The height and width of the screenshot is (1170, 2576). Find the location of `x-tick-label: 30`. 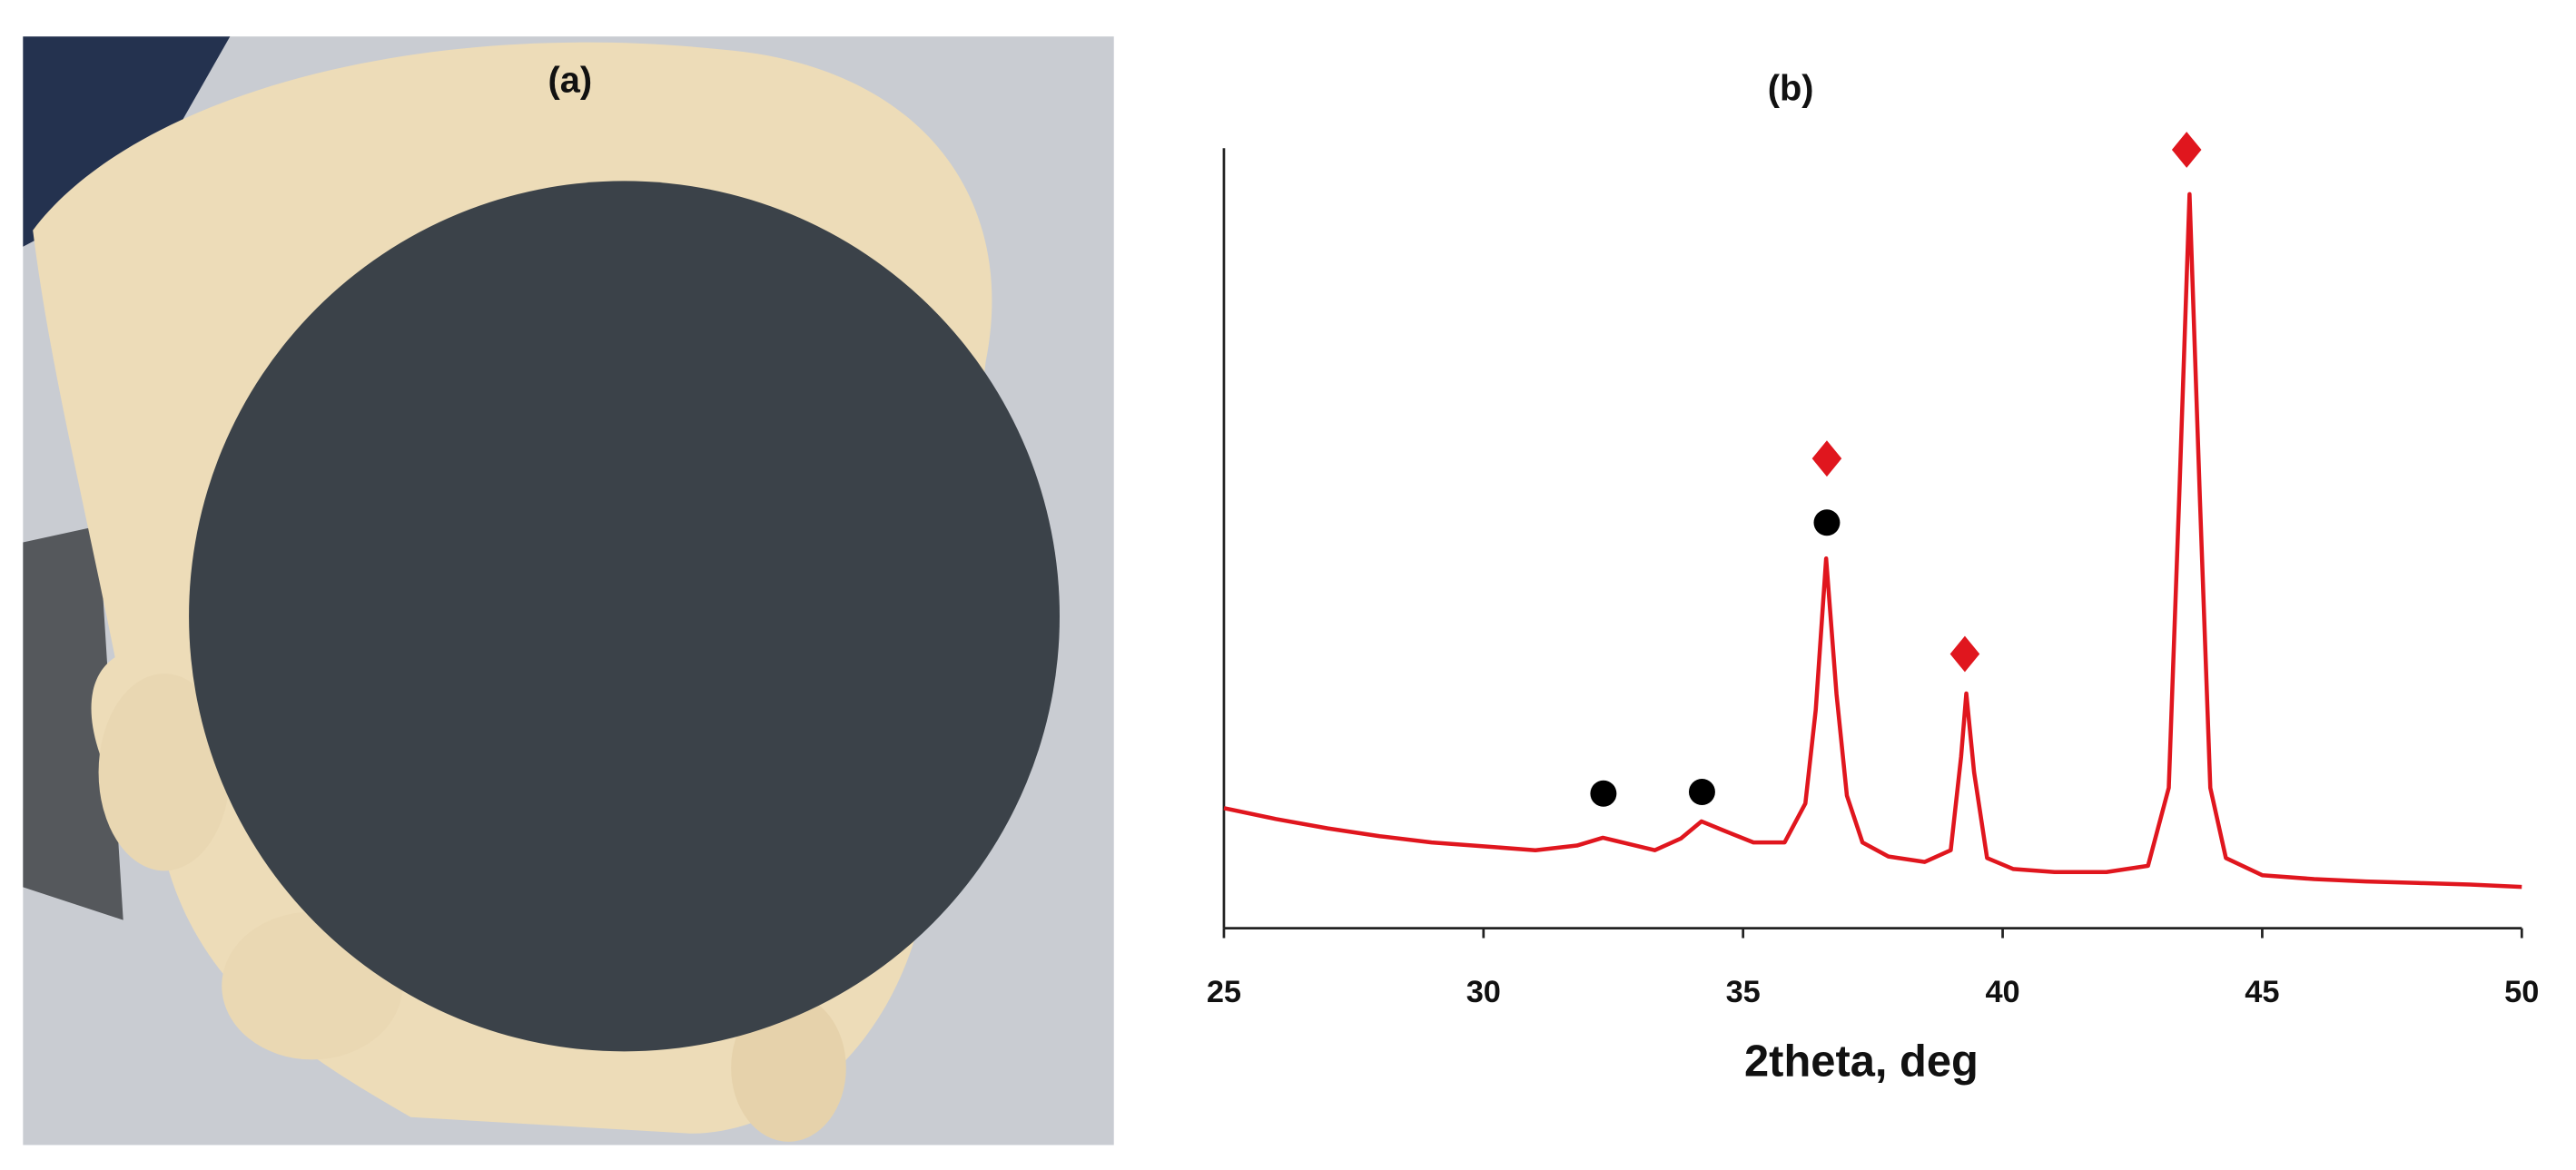

x-tick-label: 30 is located at coordinates (1483, 992).